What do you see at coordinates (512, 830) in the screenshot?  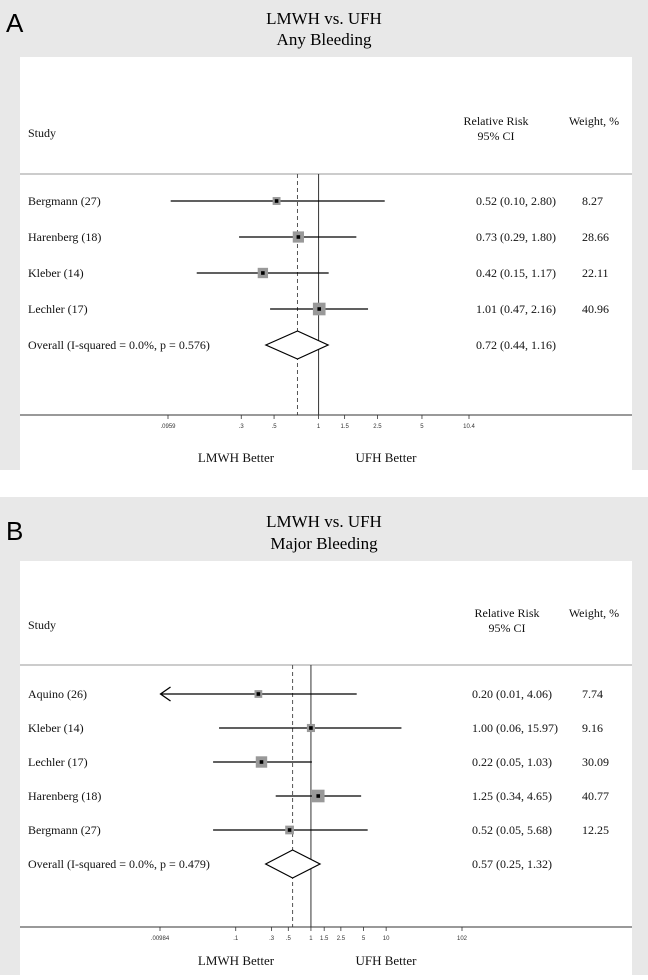 I see `rr-ci-value: 0.52 (0.05, 5.68)` at bounding box center [512, 830].